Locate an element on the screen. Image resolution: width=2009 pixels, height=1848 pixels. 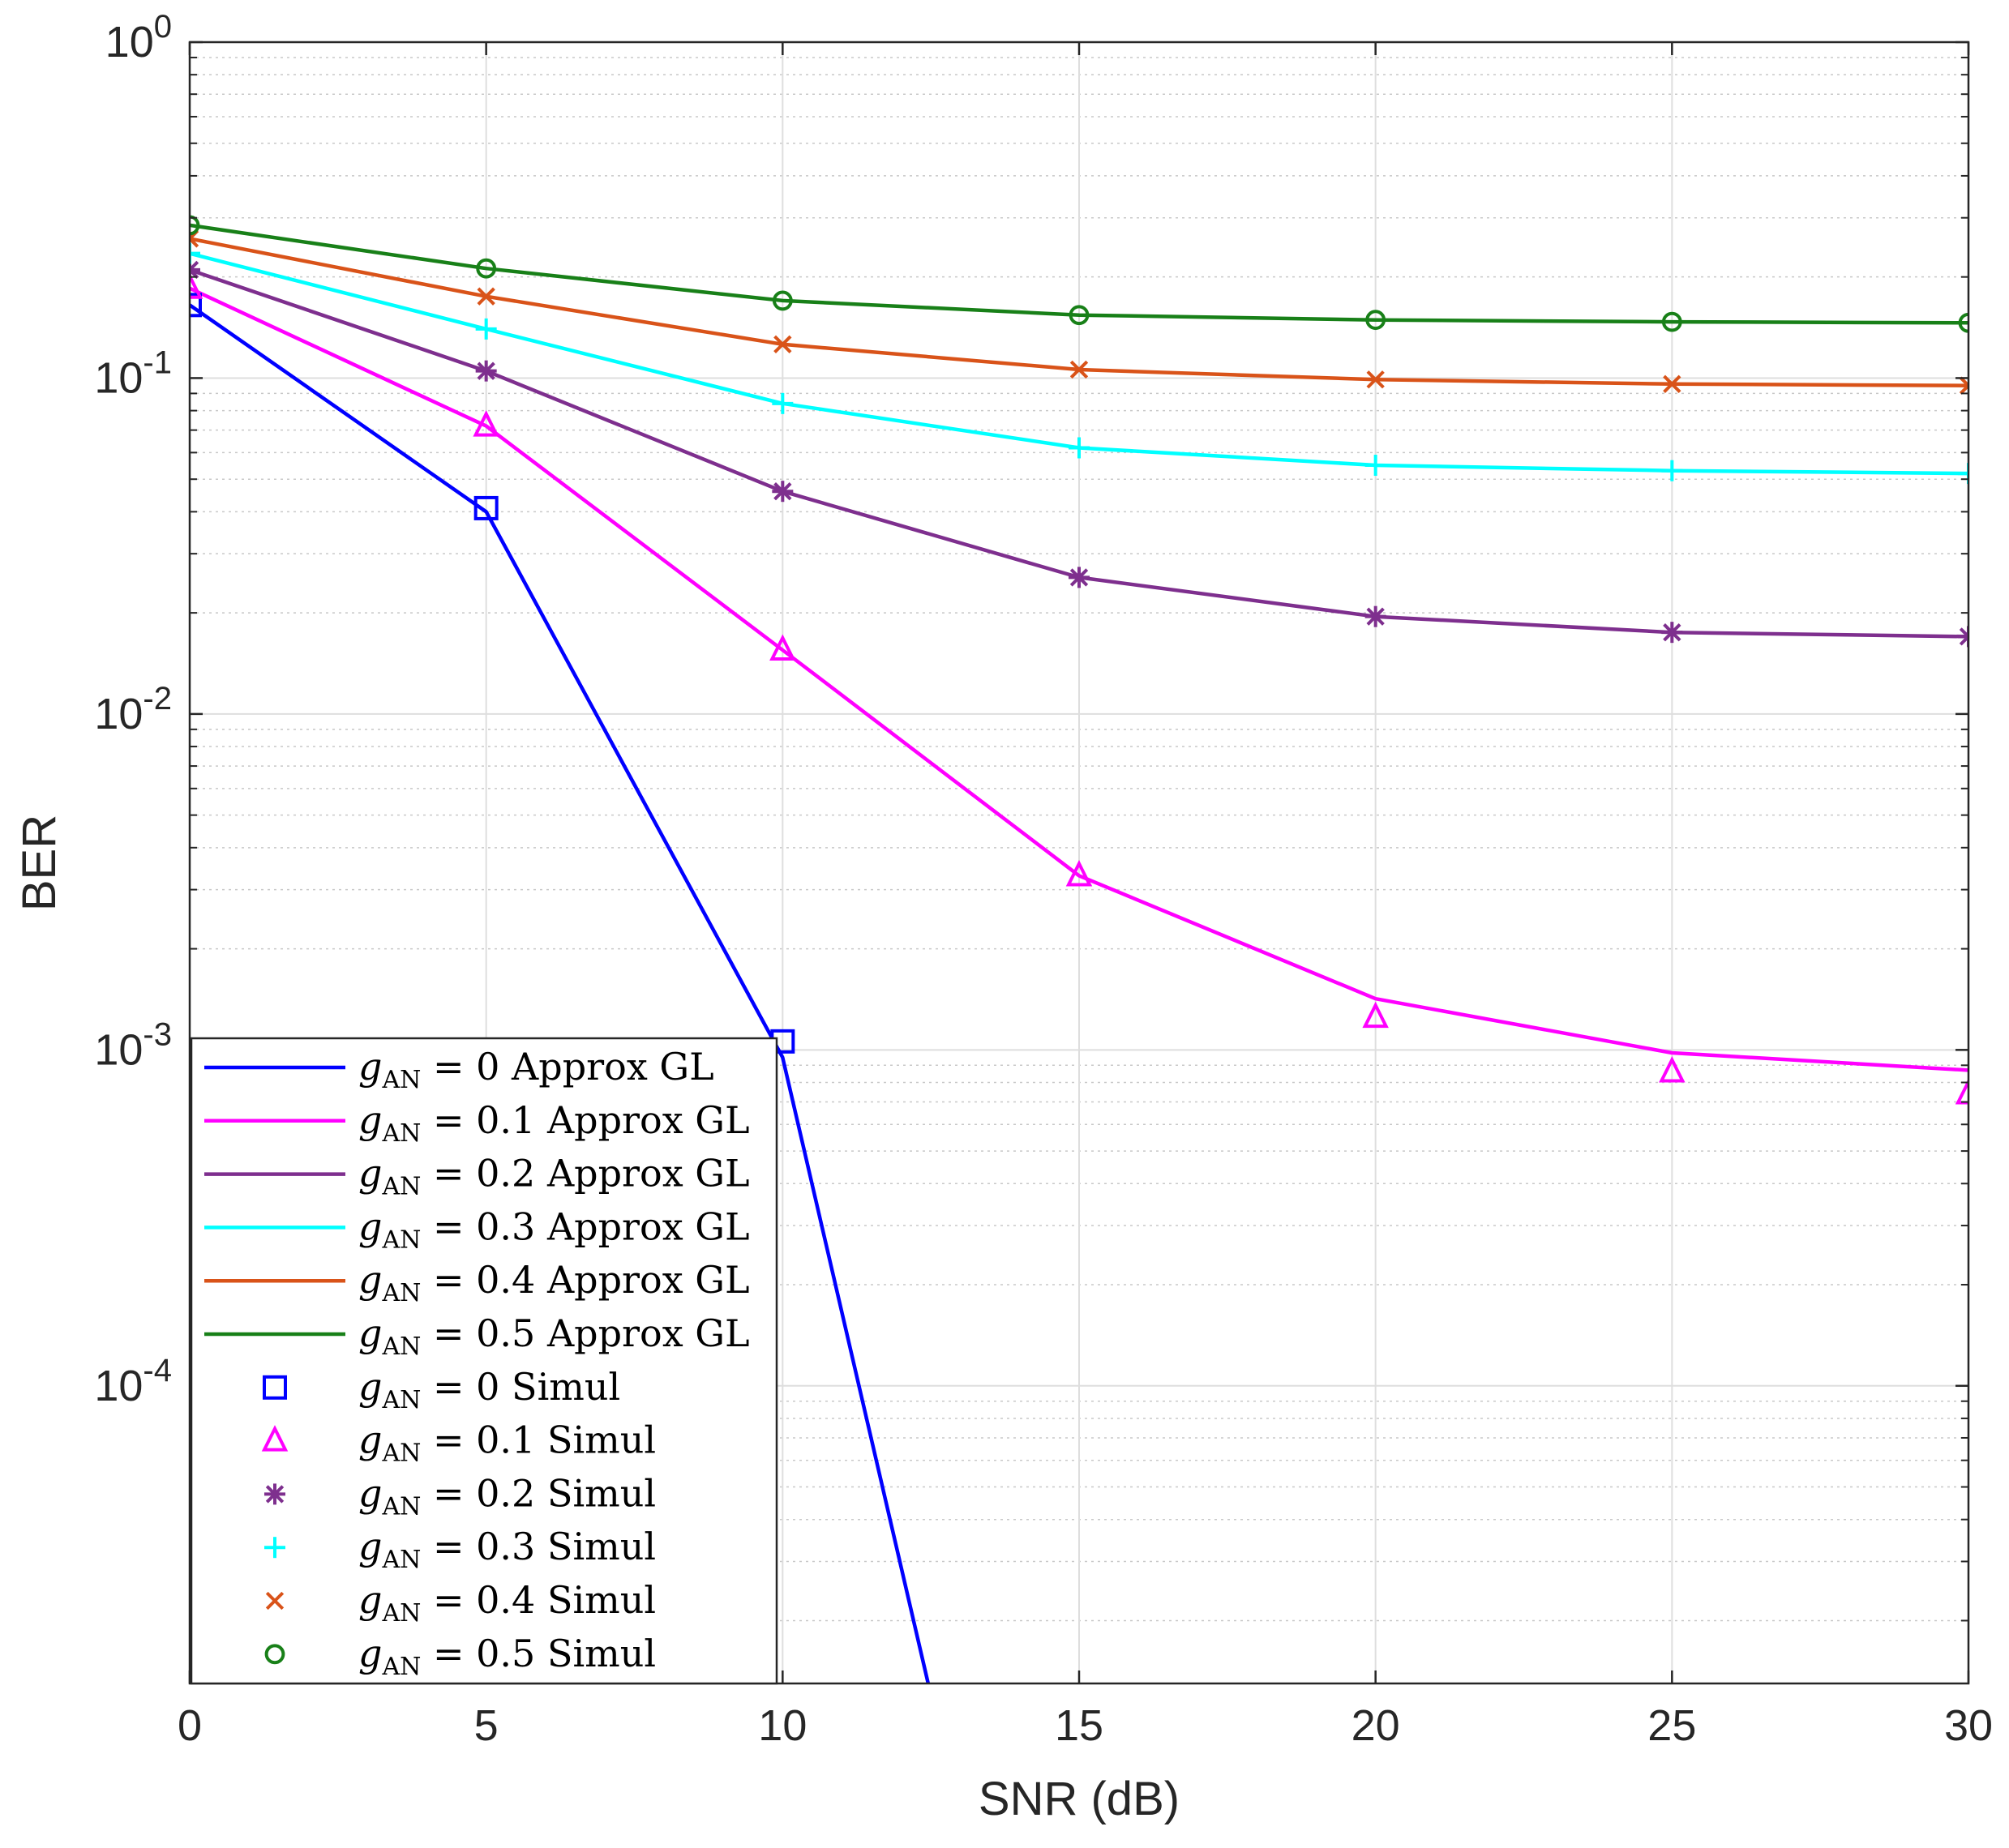
legend-label: gAN = 0.4 Simul is located at coordinates (507, 1603).